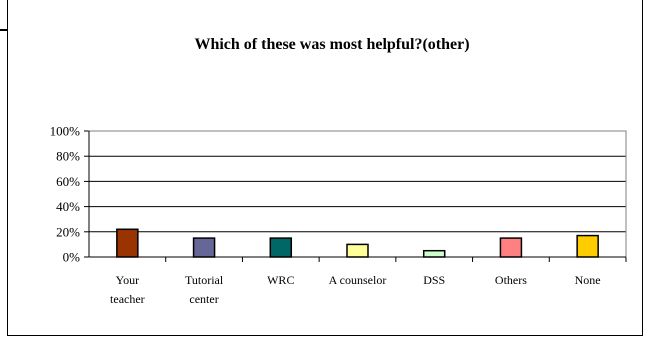  I want to click on x-label-4-0: DSS, so click(434, 280).